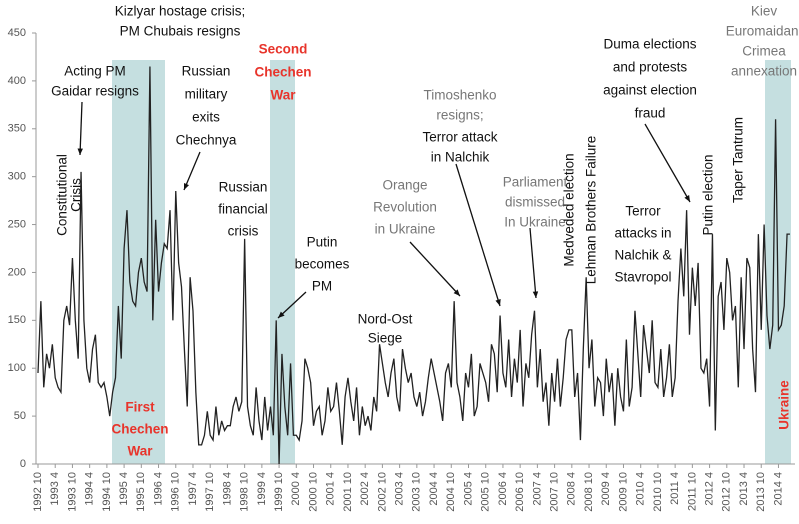 The image size is (799, 524). Describe the element at coordinates (385, 319) in the screenshot. I see `annotation: Nord-Ost` at that location.